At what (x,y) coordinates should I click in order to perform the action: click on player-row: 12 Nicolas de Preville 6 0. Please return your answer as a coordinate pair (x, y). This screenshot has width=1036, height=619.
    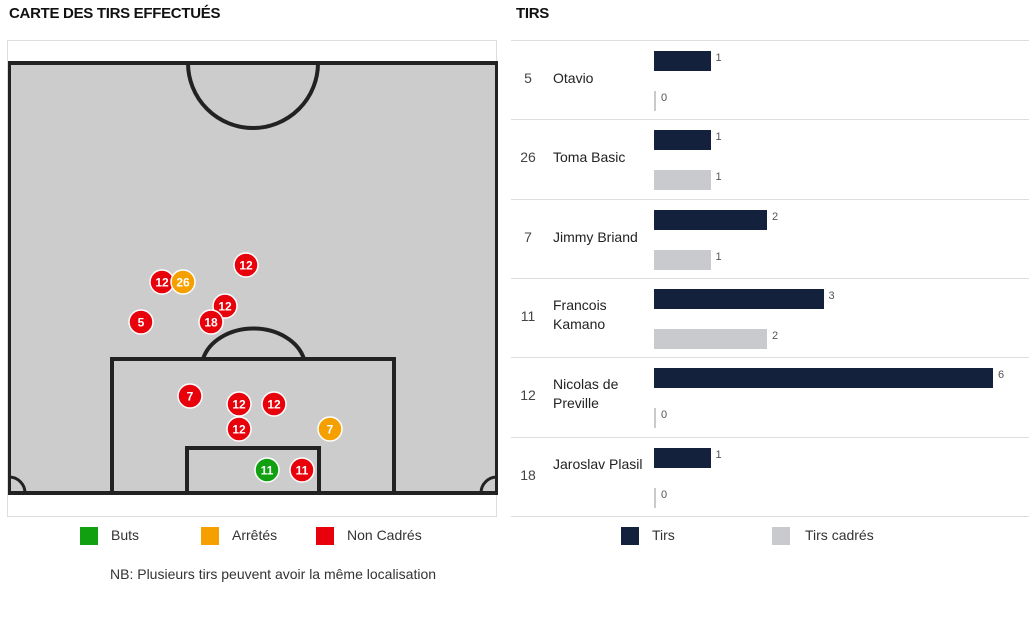
    Looking at the image, I should click on (770, 397).